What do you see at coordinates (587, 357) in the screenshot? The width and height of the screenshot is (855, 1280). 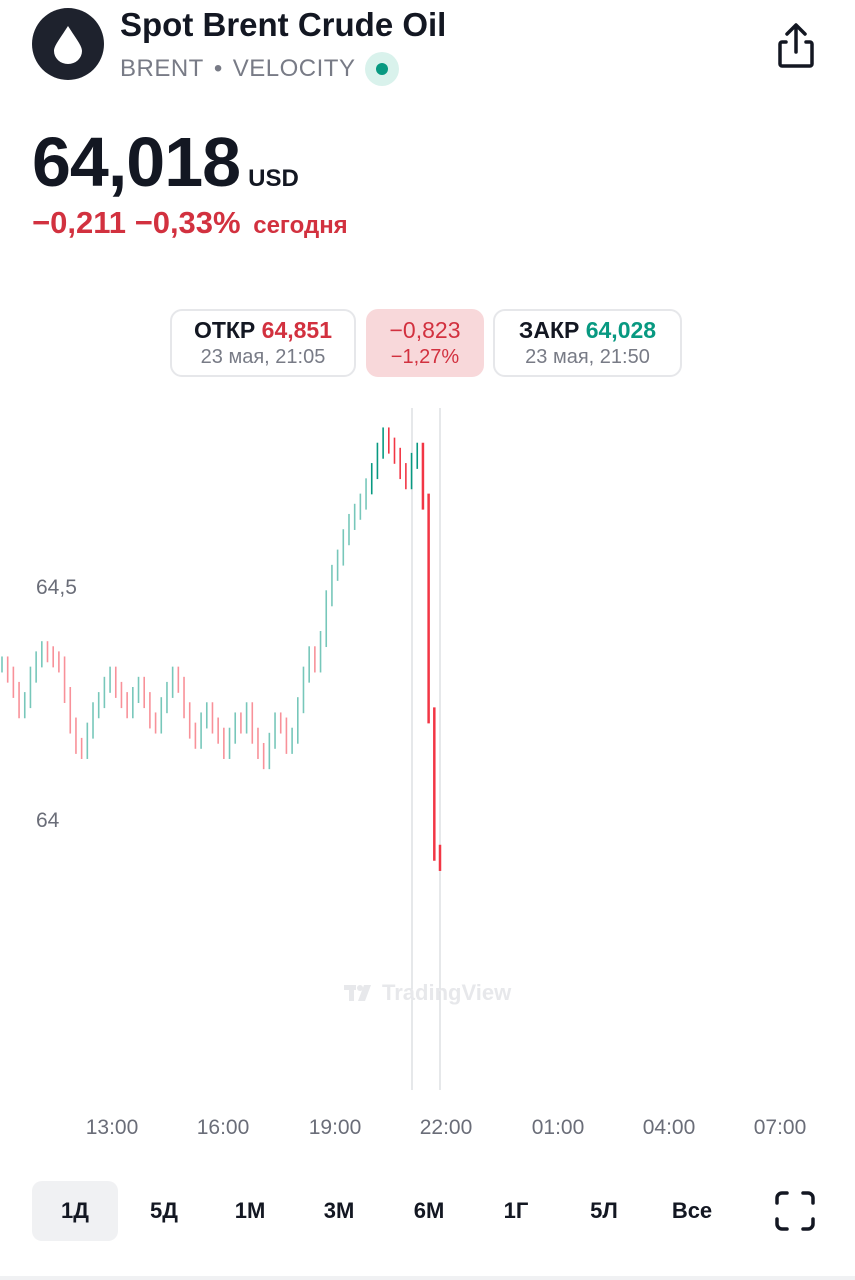 I see `close-time: 23 мая, 21:50` at bounding box center [587, 357].